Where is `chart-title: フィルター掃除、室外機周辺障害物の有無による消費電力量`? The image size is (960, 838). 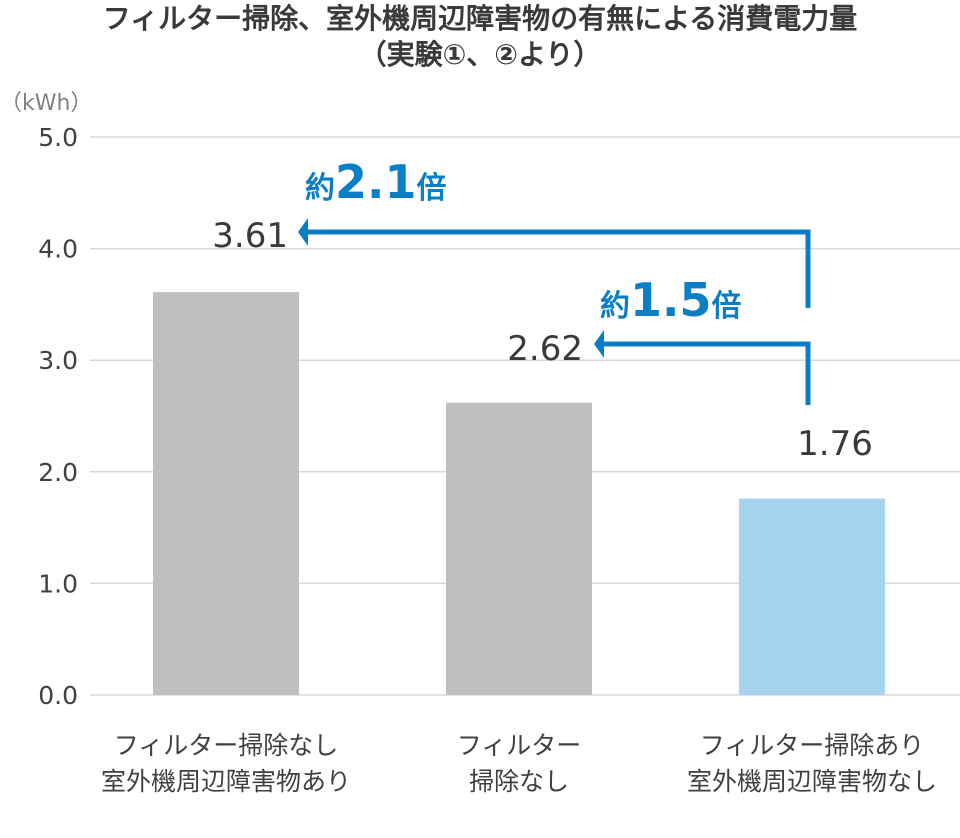 chart-title: フィルター掃除、室外機周辺障害物の有無による消費電力量 is located at coordinates (480, 18).